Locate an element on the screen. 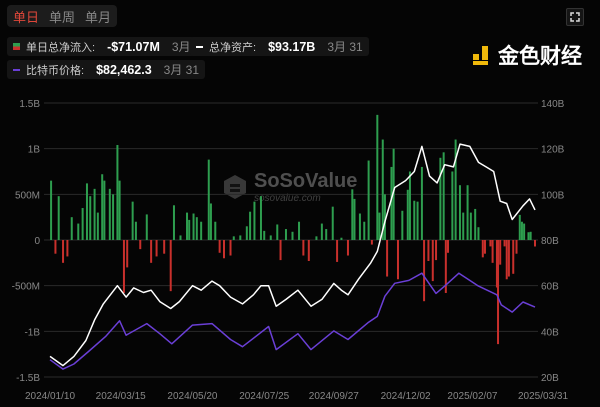 Image resolution: width=600 pixels, height=407 pixels. x-axis-tick: 2024/01/10 is located at coordinates (50, 396).